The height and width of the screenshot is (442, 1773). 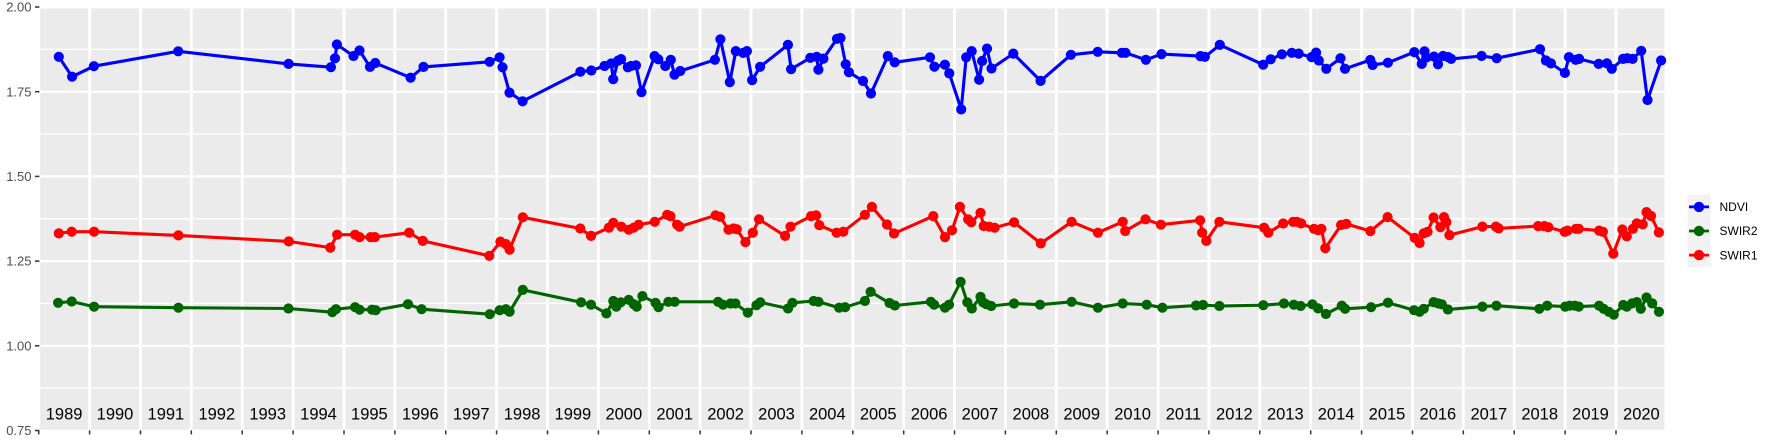 What do you see at coordinates (827, 415) in the screenshot?
I see `svg-text: 2004` at bounding box center [827, 415].